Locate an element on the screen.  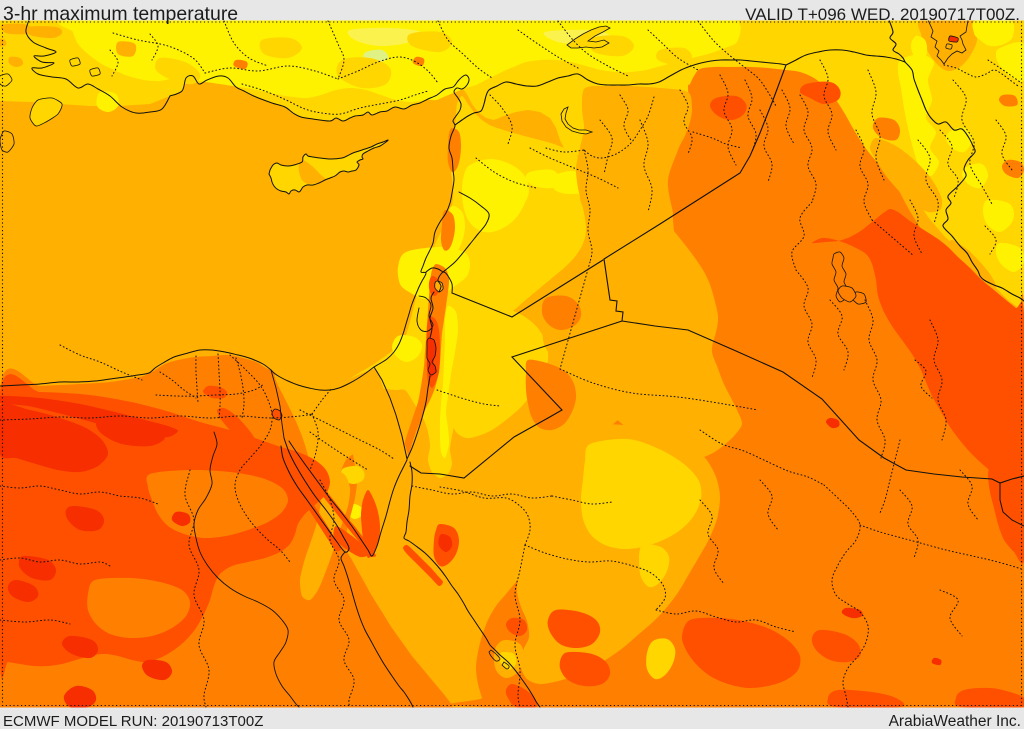
svg-text: ArabiaWeather Inc. is located at coordinates (955, 721).